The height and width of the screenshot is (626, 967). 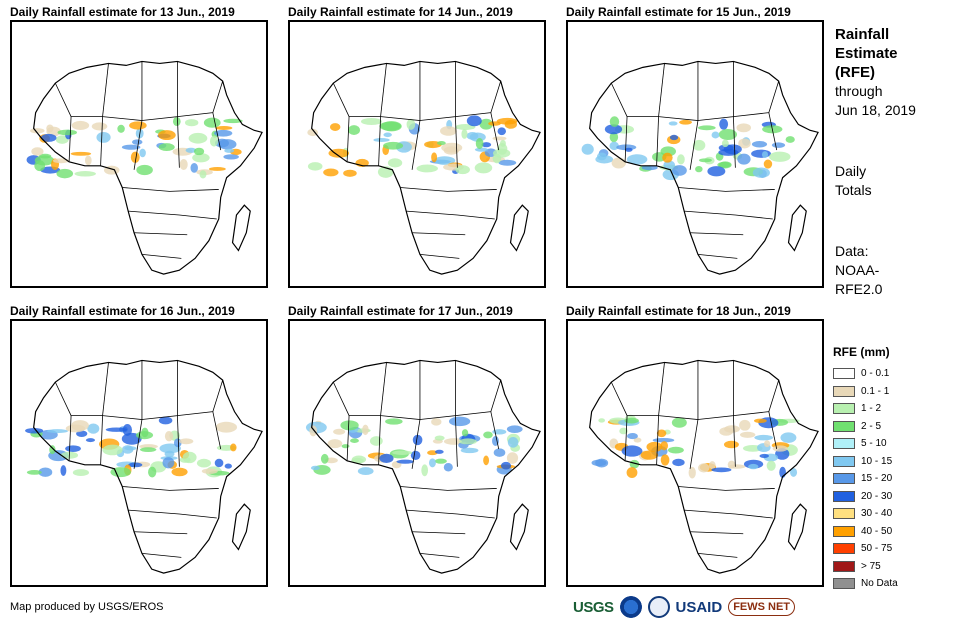 I want to click on legend-label: 2 - 5, so click(x=871, y=426).